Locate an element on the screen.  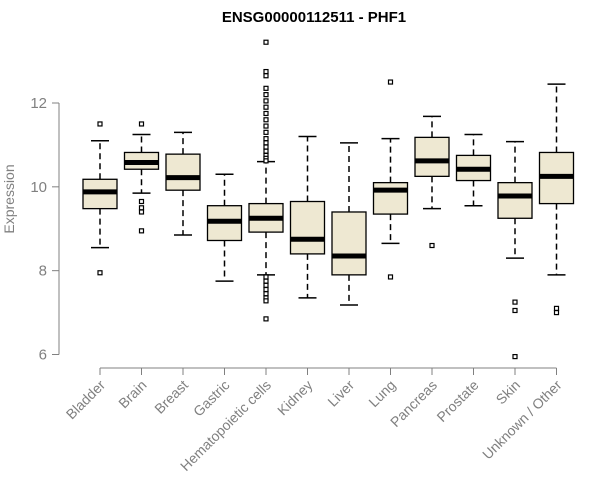
box-gastric is located at coordinates (224, 227).